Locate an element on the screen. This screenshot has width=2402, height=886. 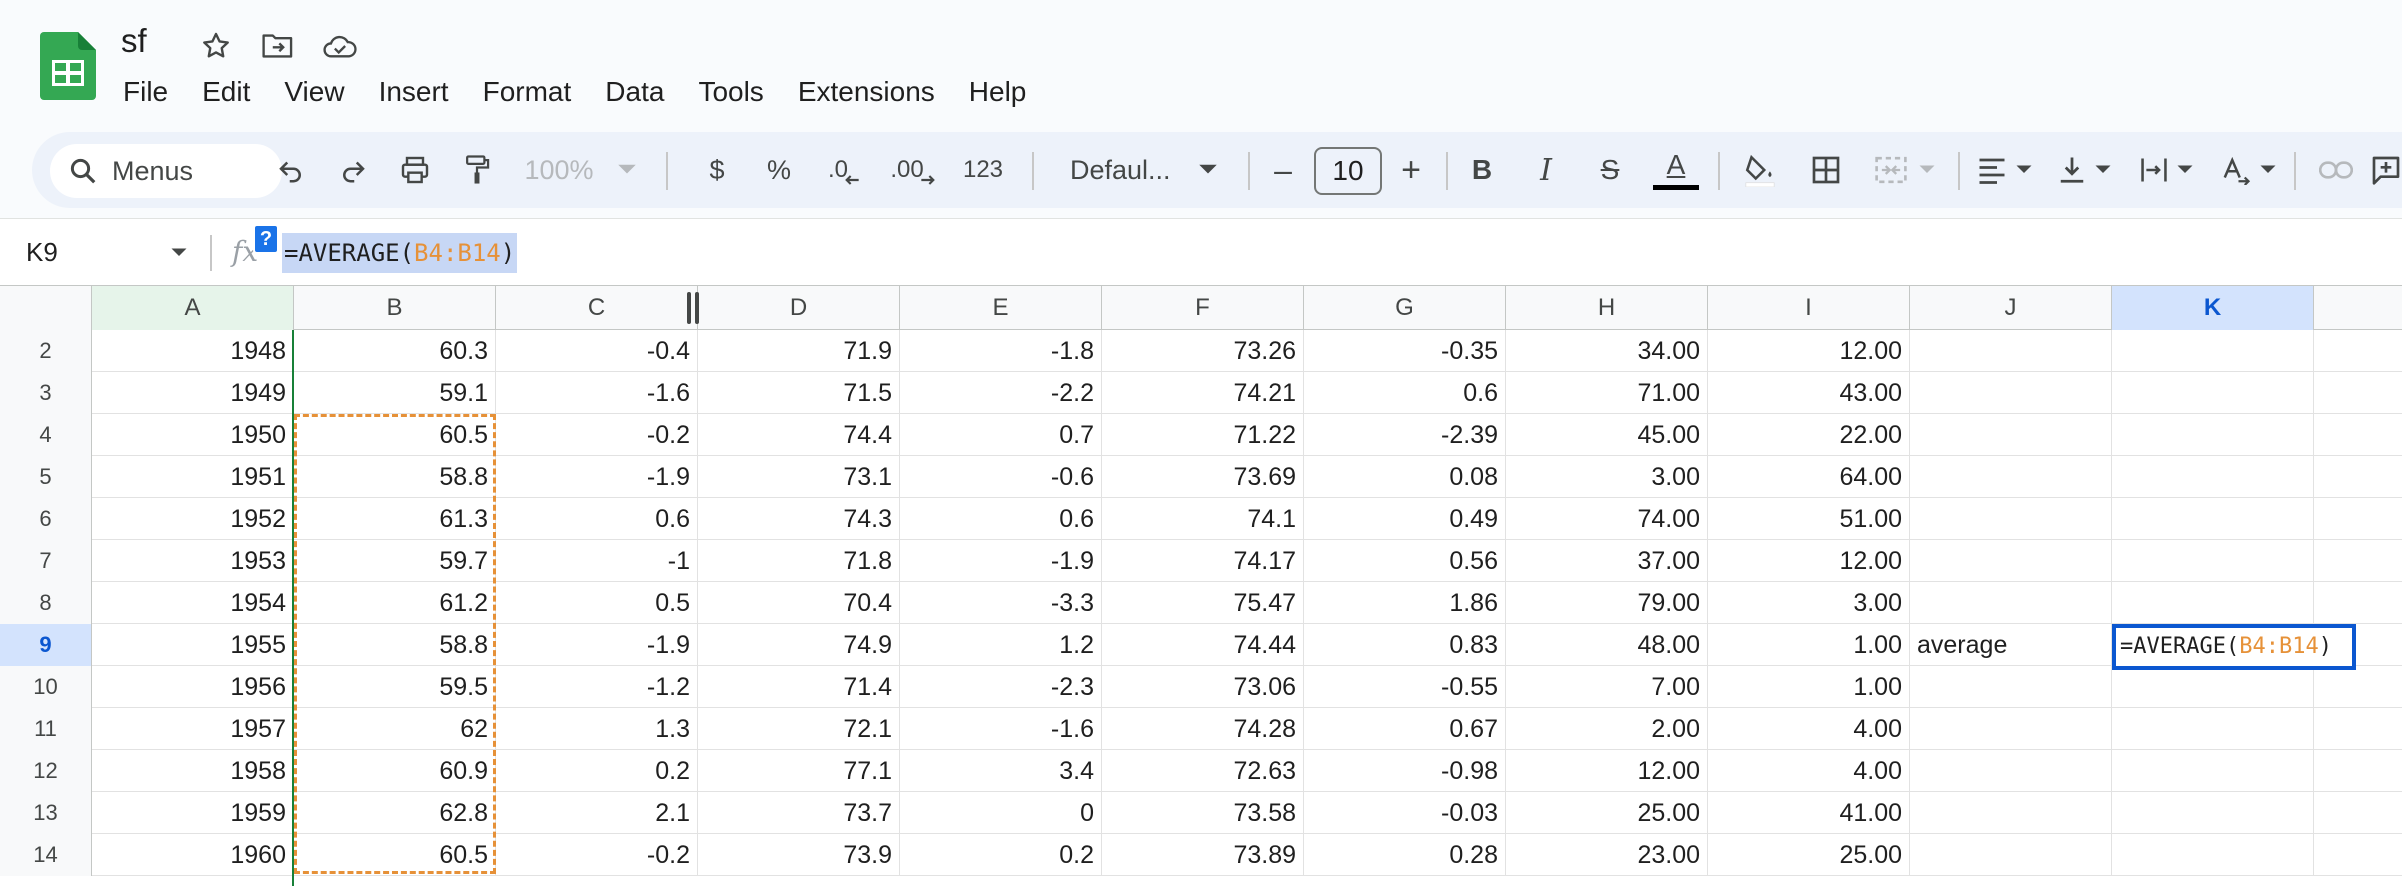
menu-file: File is located at coordinates (146, 91).